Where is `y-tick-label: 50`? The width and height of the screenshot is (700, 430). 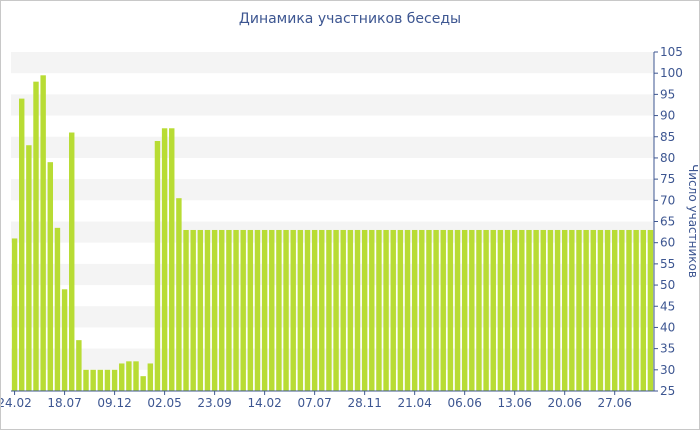
y-tick-label: 50 is located at coordinates (667, 285).